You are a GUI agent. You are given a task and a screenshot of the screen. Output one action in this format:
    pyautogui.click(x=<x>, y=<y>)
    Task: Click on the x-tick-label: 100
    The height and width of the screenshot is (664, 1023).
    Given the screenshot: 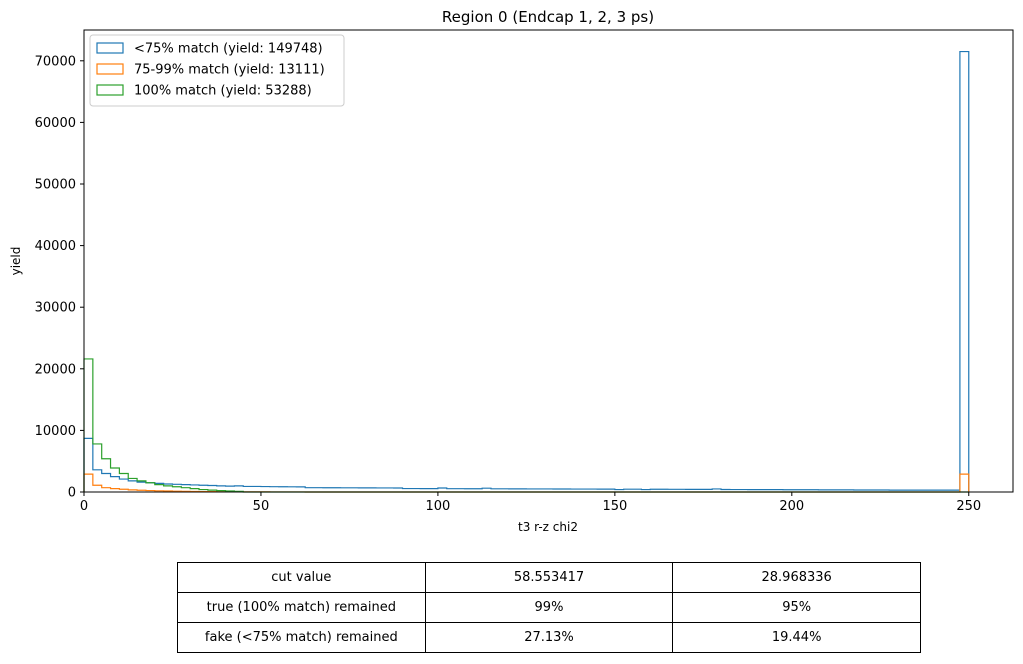 What is the action you would take?
    pyautogui.click(x=437, y=506)
    